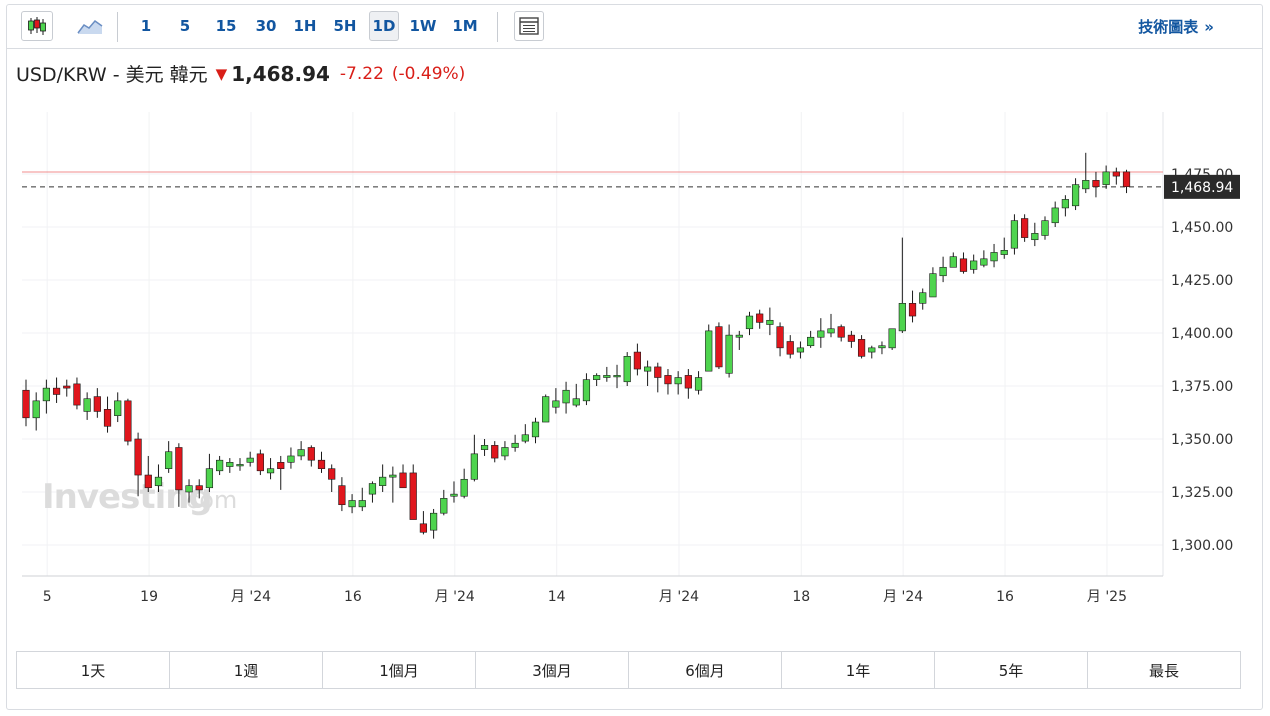 This screenshot has width=1270, height=716. Describe the element at coordinates (90, 26) in the screenshot. I see `area-chart-icon` at that location.